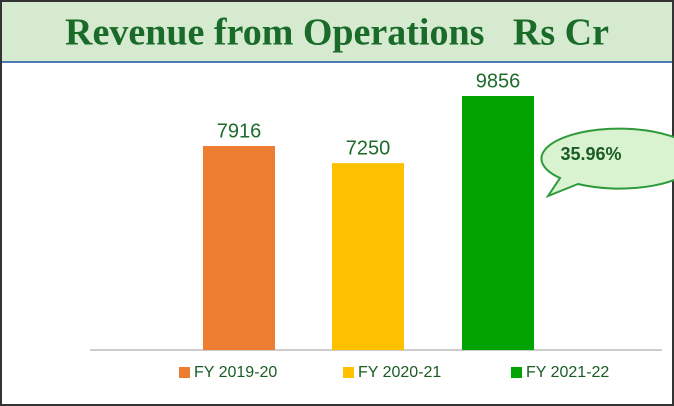 Image resolution: width=674 pixels, height=406 pixels. I want to click on data-label: 7916, so click(239, 131).